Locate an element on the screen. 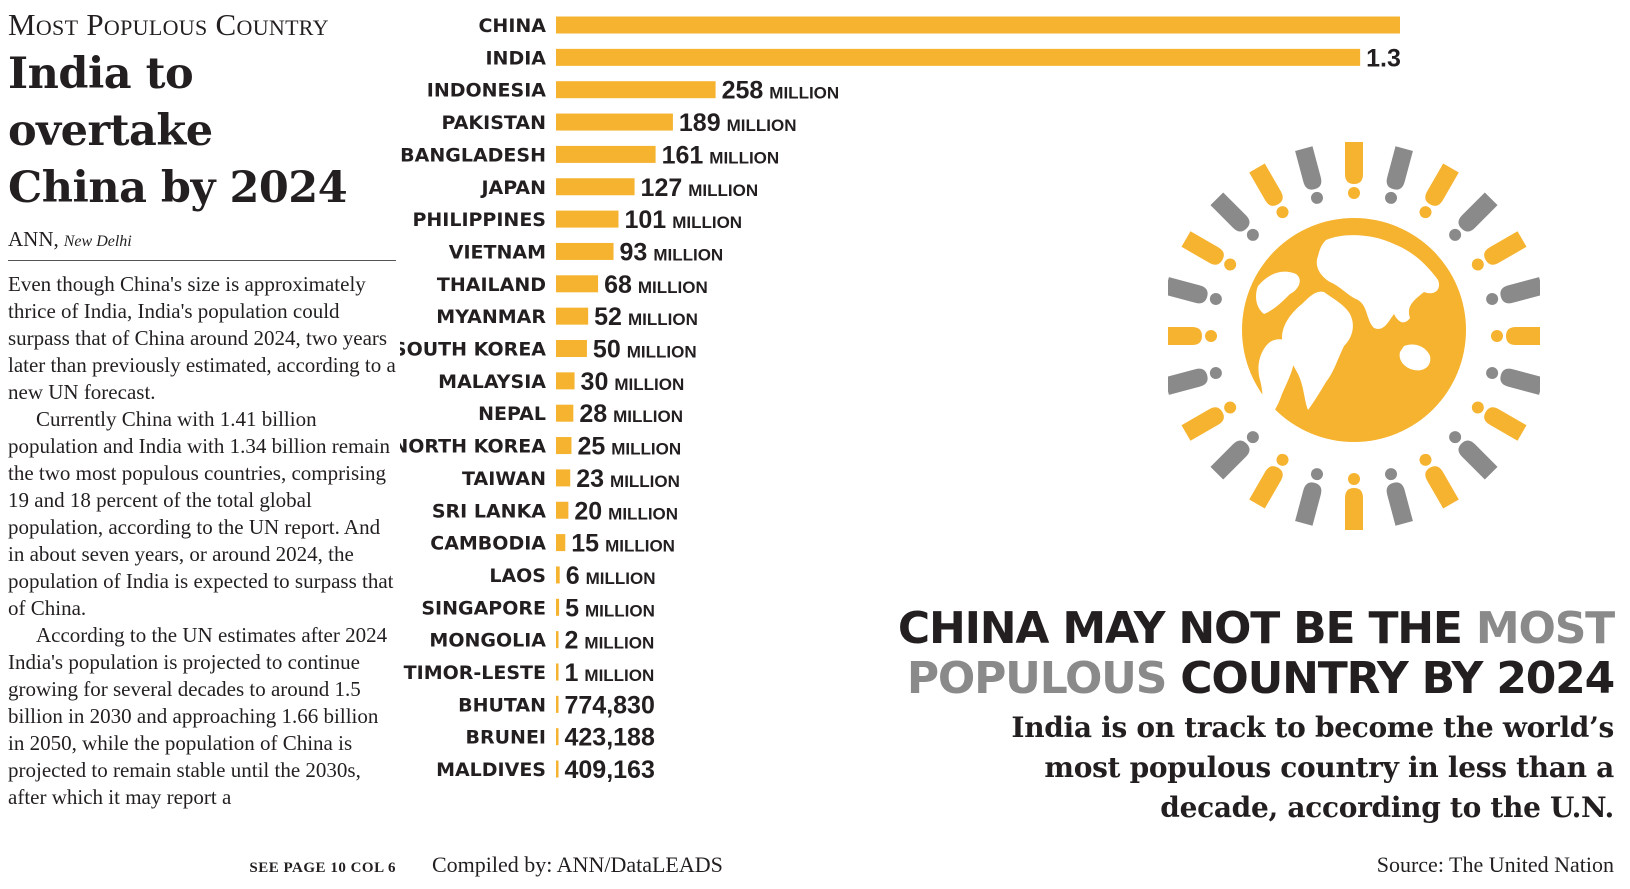  value-unit-laos: MILLION is located at coordinates (621, 578).